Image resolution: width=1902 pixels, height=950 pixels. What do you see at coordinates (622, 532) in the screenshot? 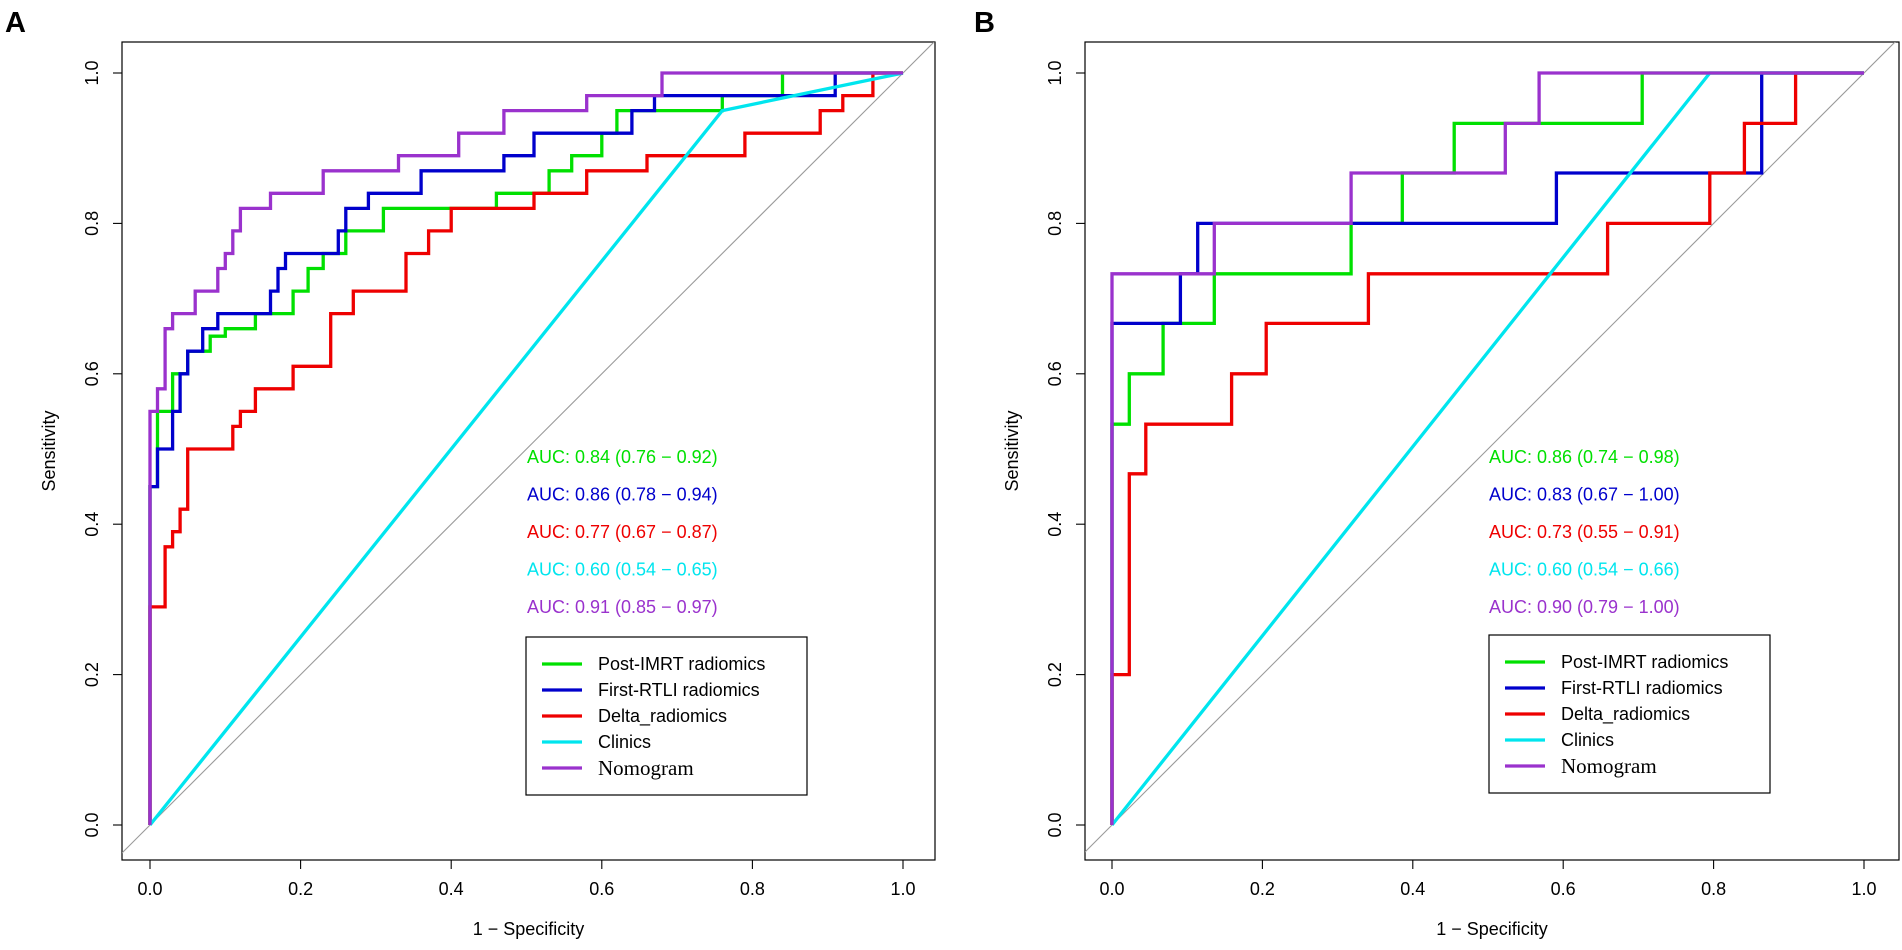
I see `auc-annotation: AUC: 0.77 (0.67 − 0.87)` at bounding box center [622, 532].